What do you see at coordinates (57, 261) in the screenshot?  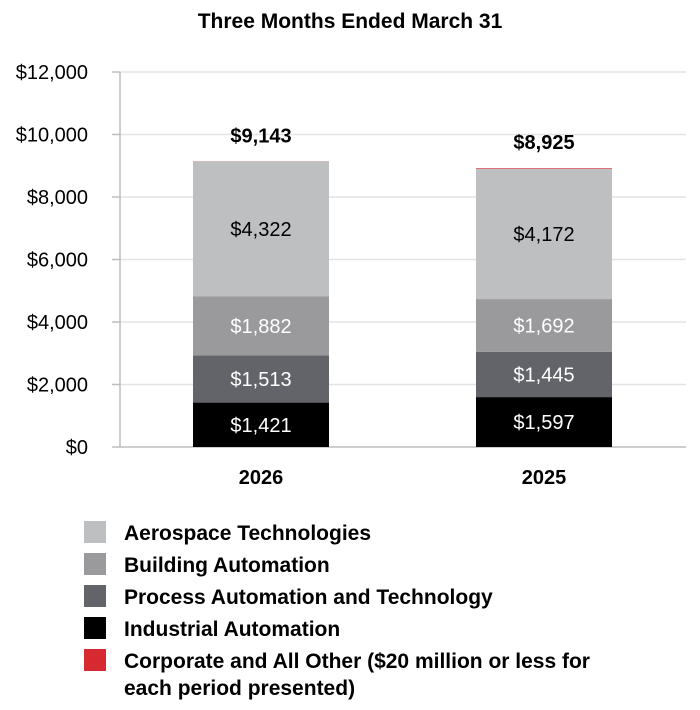 I see `y-tick-label: $6,000` at bounding box center [57, 261].